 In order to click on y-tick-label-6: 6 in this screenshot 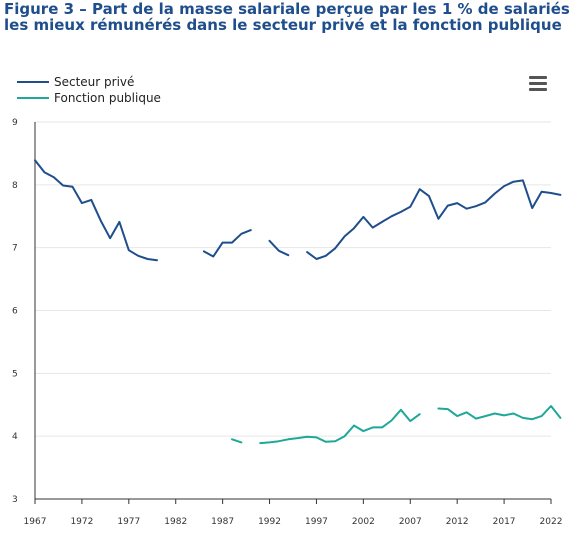, I will do `click(15, 312)`.